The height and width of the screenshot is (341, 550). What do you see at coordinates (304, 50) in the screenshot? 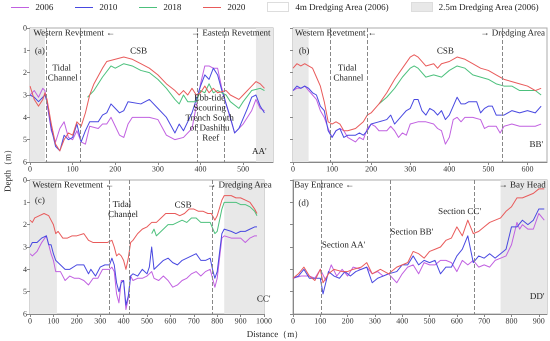
I see `annotation: (b)` at bounding box center [304, 50].